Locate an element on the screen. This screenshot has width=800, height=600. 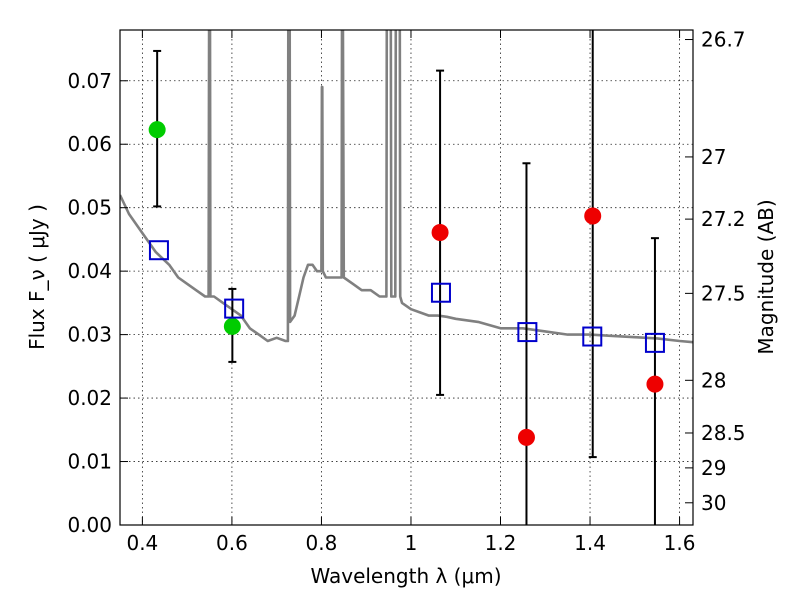
right-tick-label: 30 is located at coordinates (713, 503).